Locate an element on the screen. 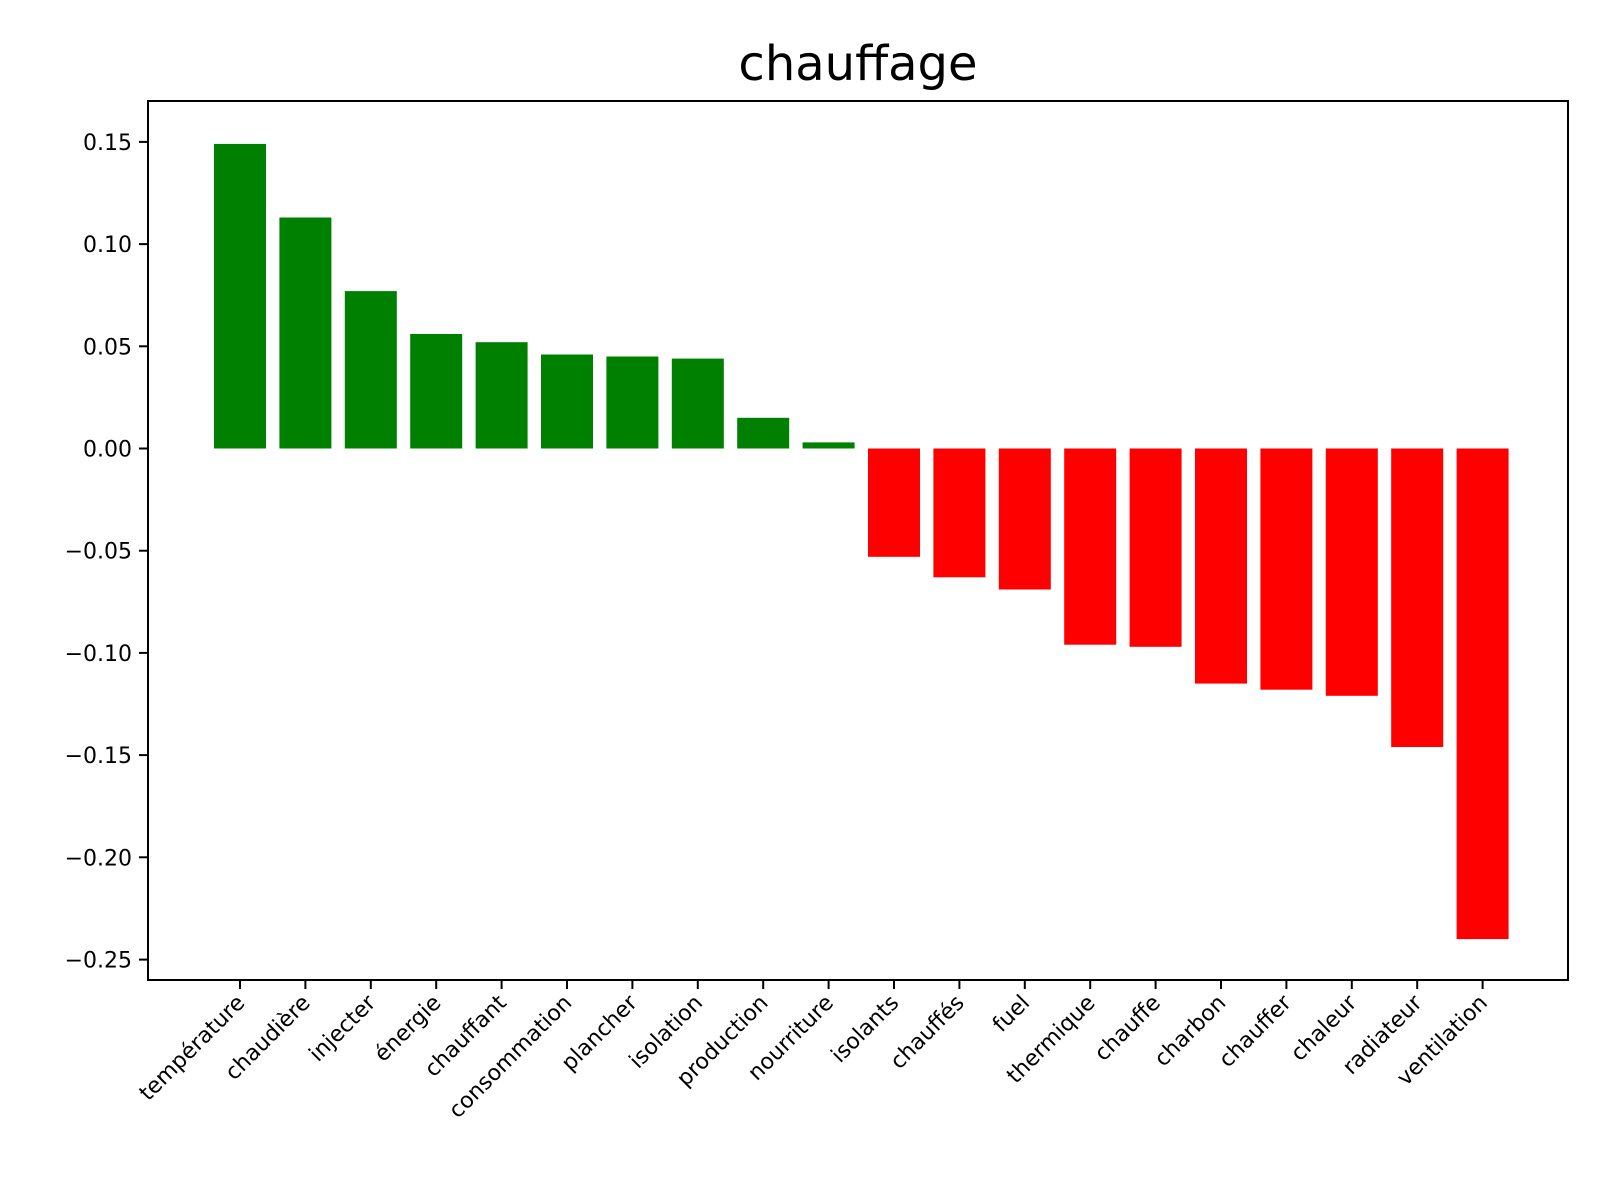 This screenshot has width=1600, height=1200. y-tick-label-7: −0.20 is located at coordinates (98, 858).